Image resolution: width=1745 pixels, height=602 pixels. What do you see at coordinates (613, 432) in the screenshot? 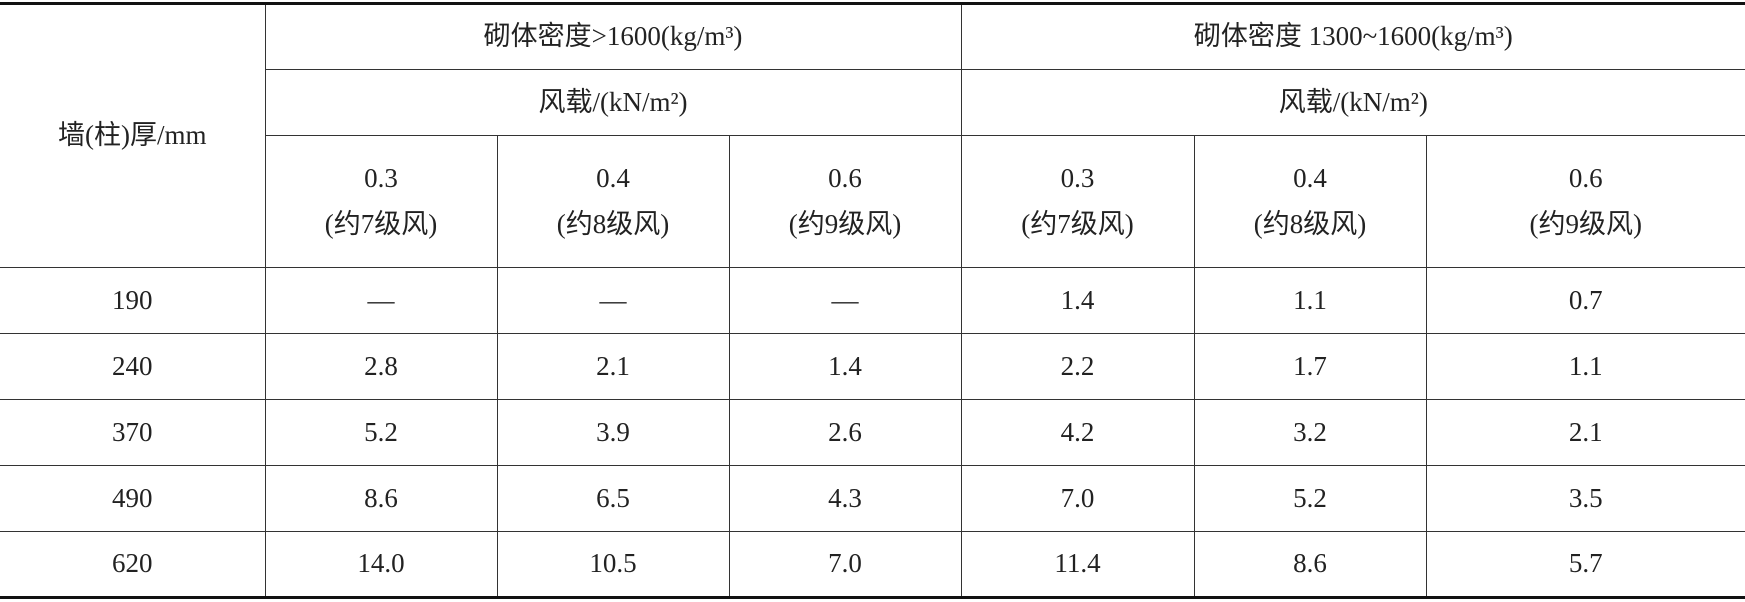
I see `value-cell: 3.9` at bounding box center [613, 432].